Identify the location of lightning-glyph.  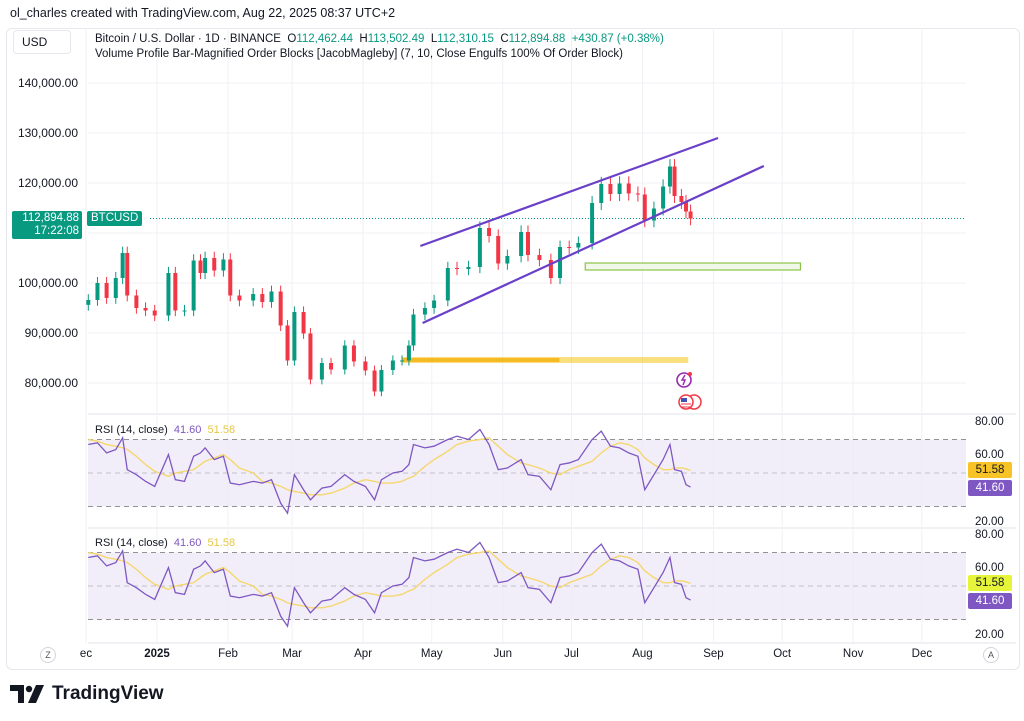
(683, 380).